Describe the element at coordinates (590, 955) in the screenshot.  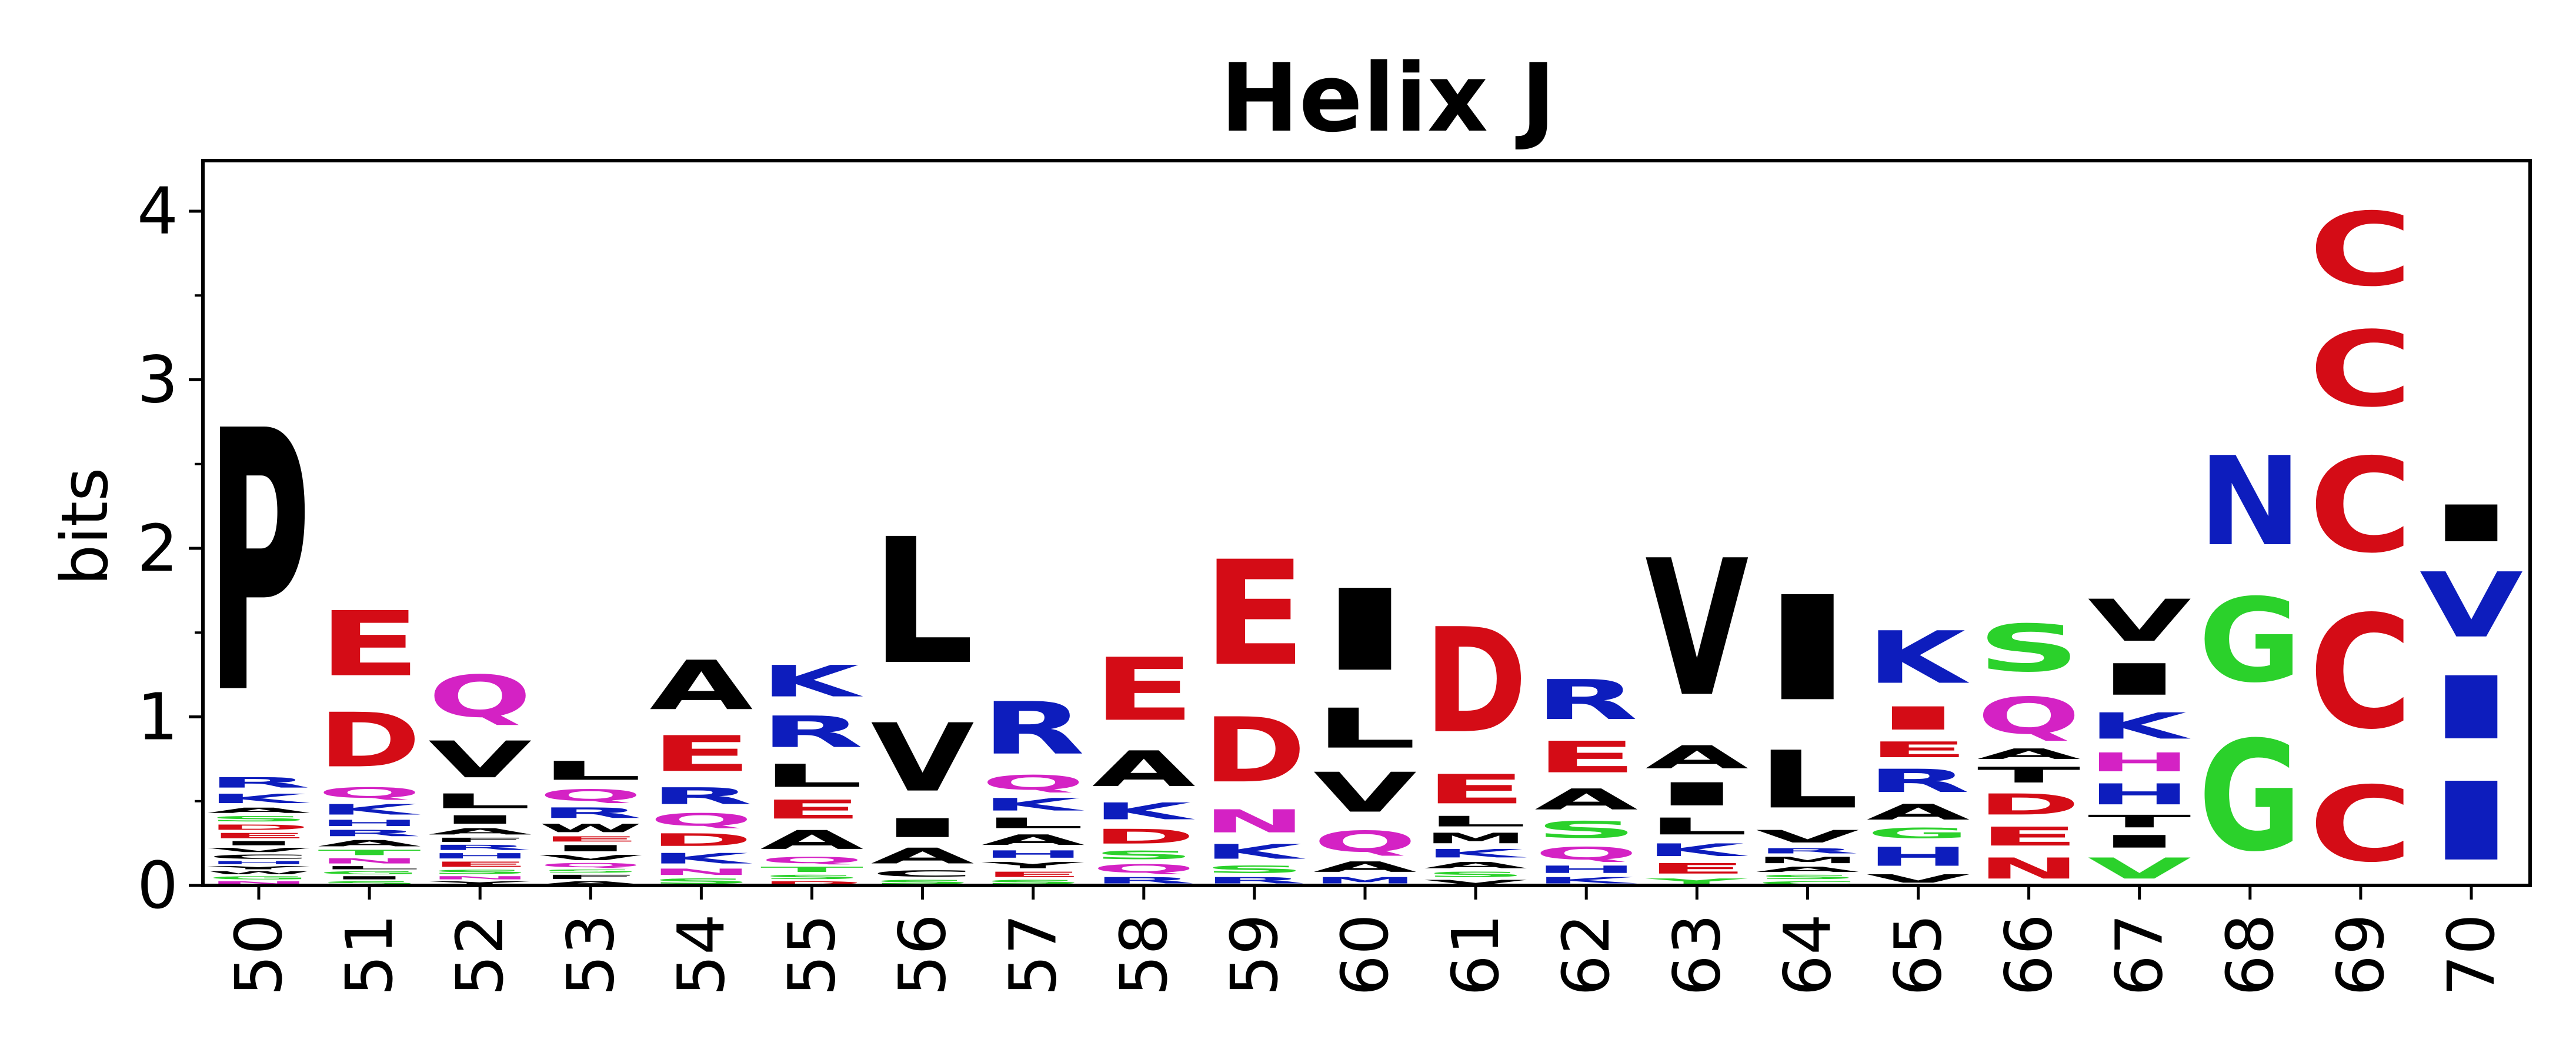
I see `x-tick-label: 53` at that location.